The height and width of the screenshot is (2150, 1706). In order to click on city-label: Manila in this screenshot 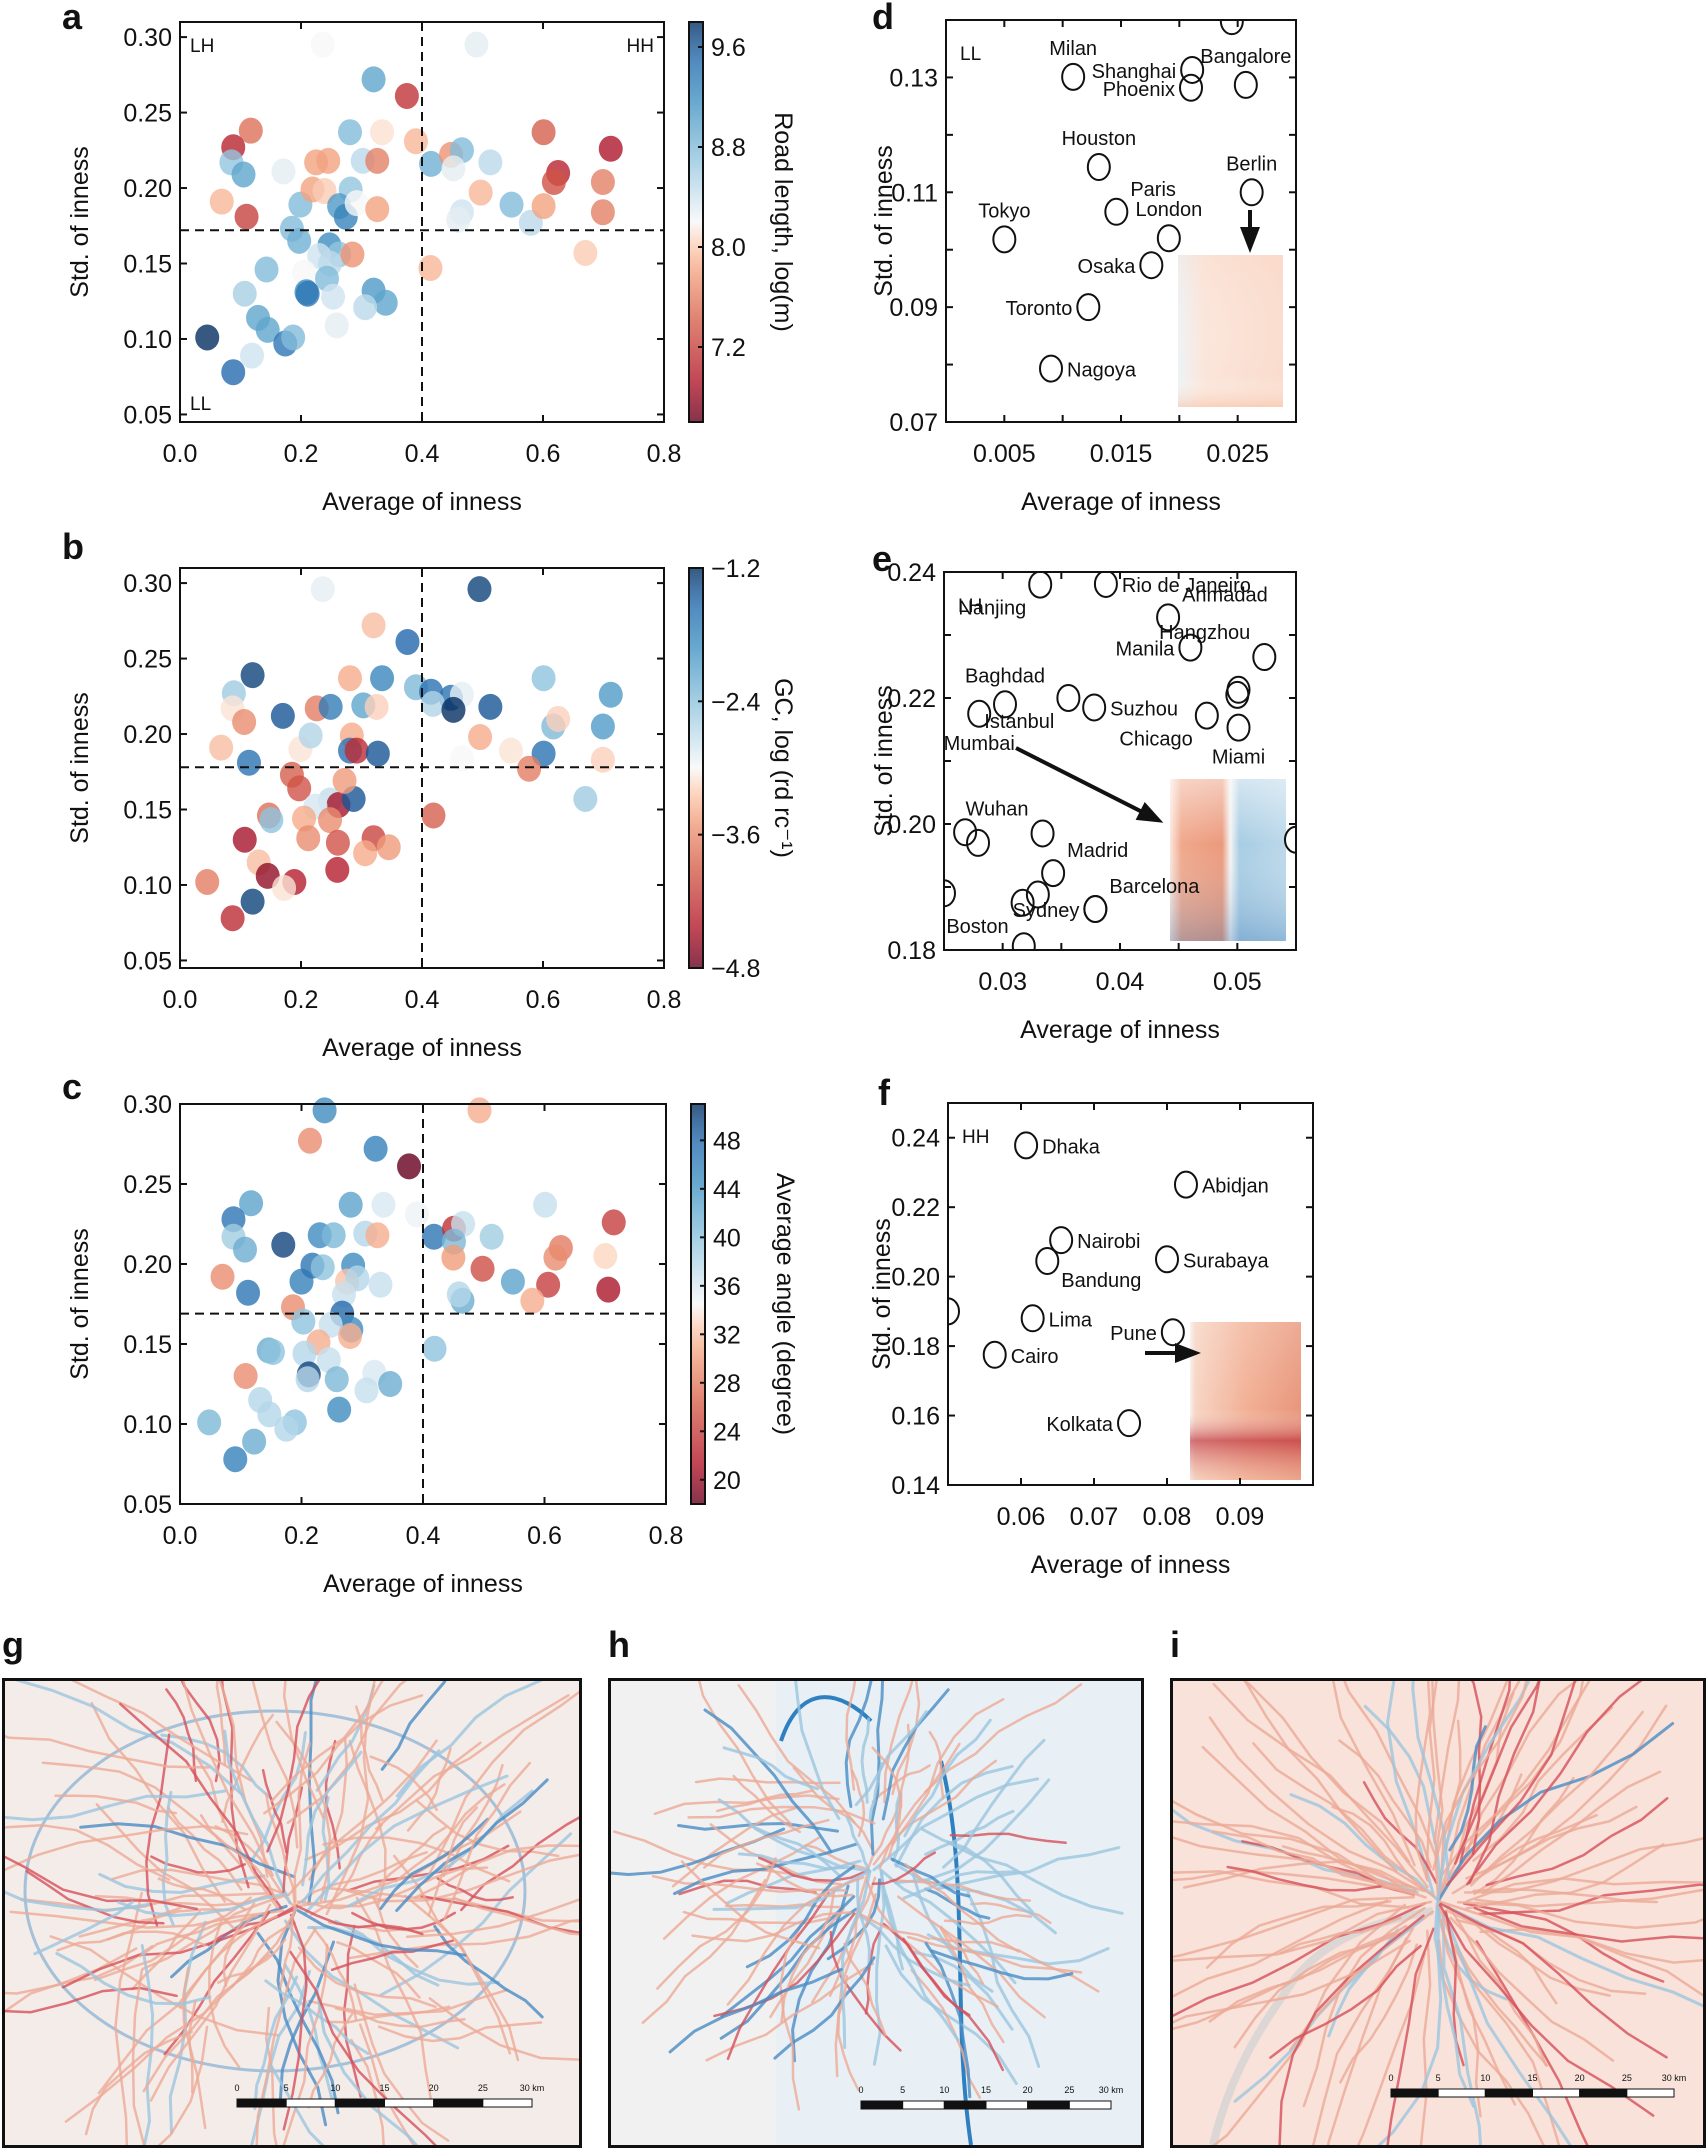, I will do `click(1145, 650)`.